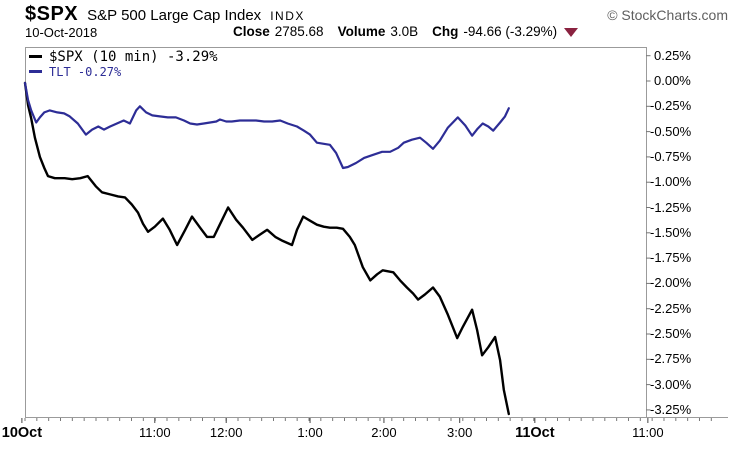 The width and height of the screenshot is (732, 452). I want to click on legend-tlt-label: TLT -0.27%, so click(85, 71).